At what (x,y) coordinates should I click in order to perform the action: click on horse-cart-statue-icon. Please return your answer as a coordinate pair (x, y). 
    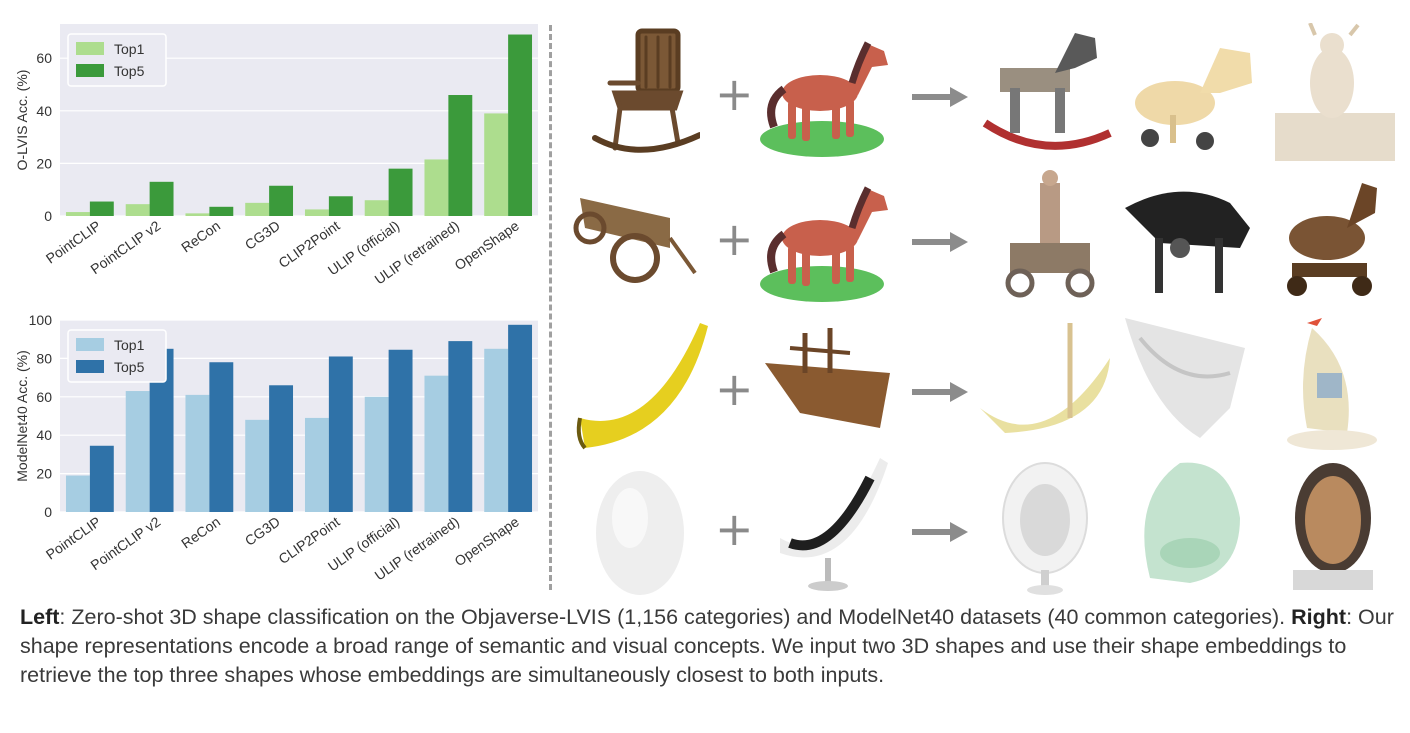
    Looking at the image, I should click on (1050, 234).